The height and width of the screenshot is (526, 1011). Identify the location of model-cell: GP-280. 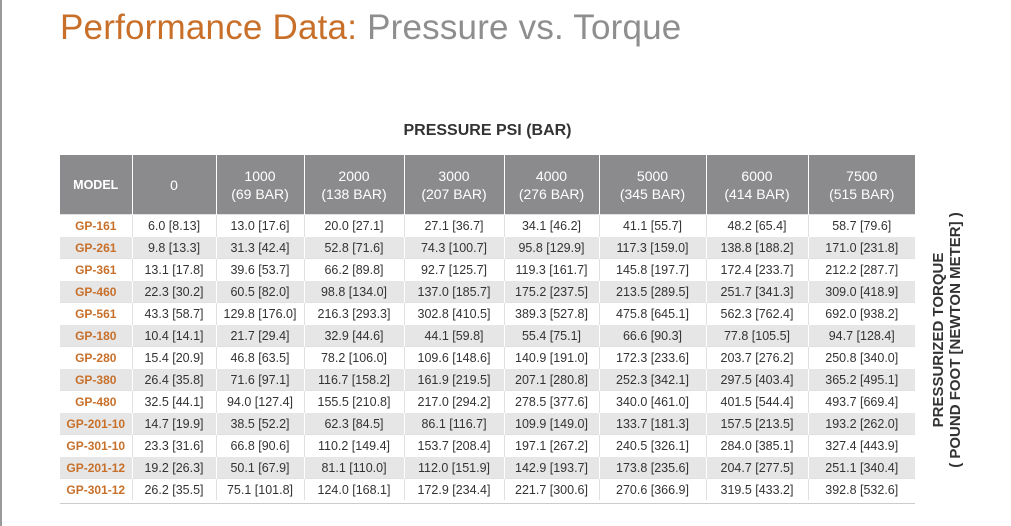
(96, 357).